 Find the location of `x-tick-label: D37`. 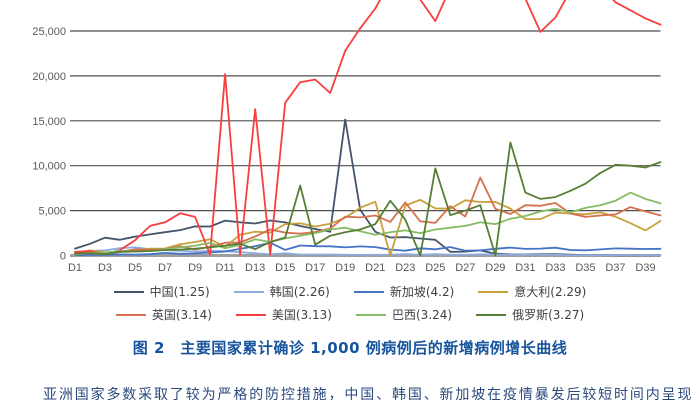

x-tick-label: D37 is located at coordinates (615, 268).